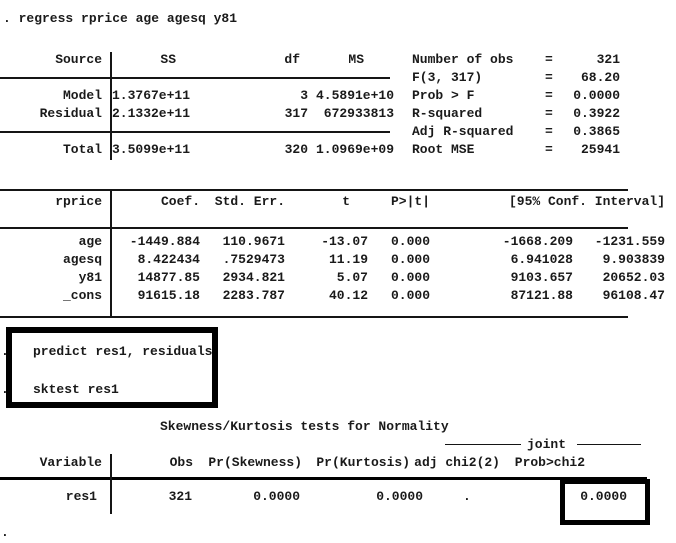 The width and height of the screenshot is (676, 543). I want to click on ci-upper: 96108.47, so click(633, 295).